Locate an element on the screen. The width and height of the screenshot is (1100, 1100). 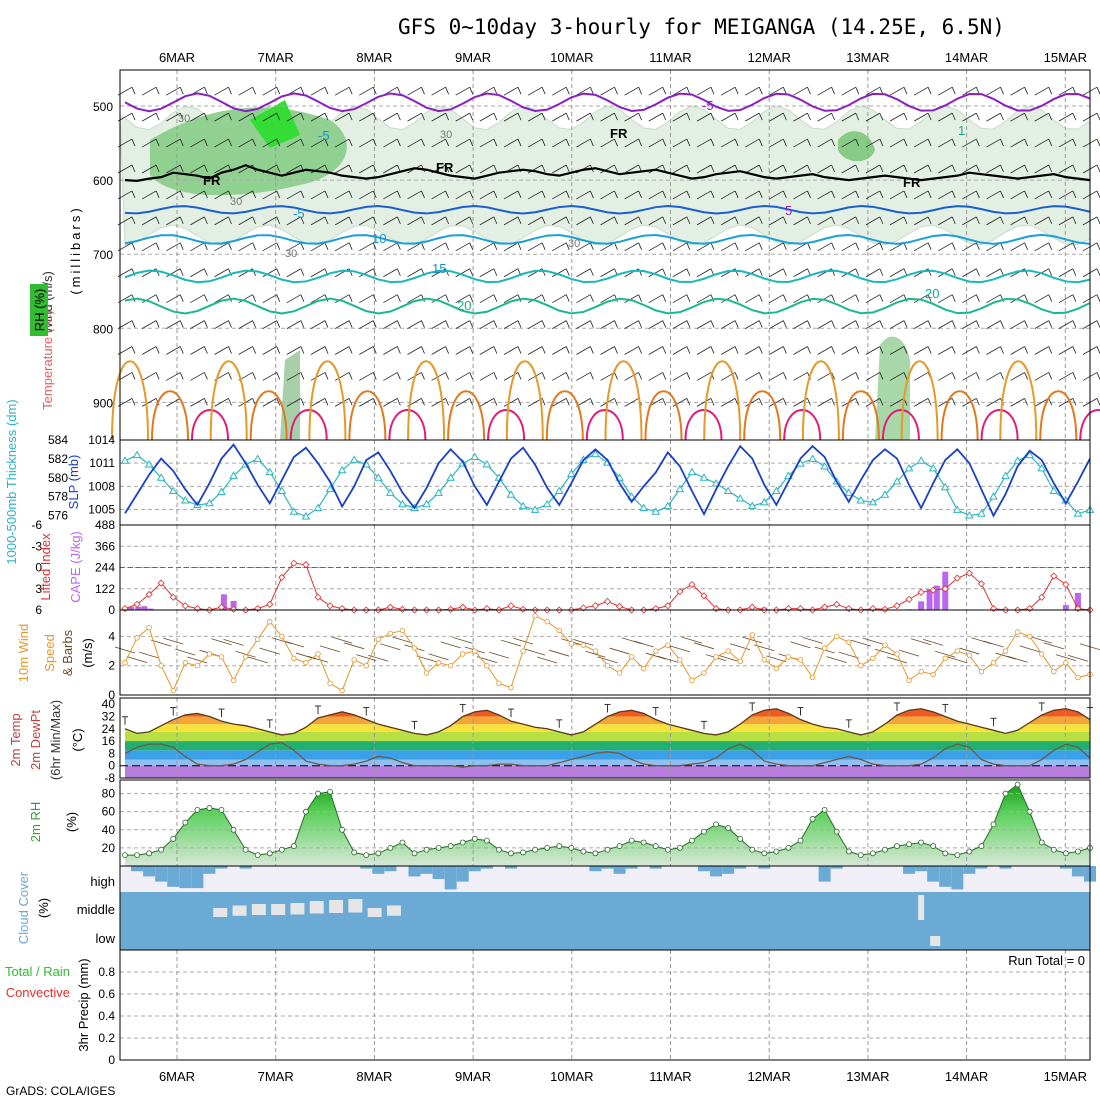
rh-axis-label-group: RH (%) is located at coordinates (39, 310).